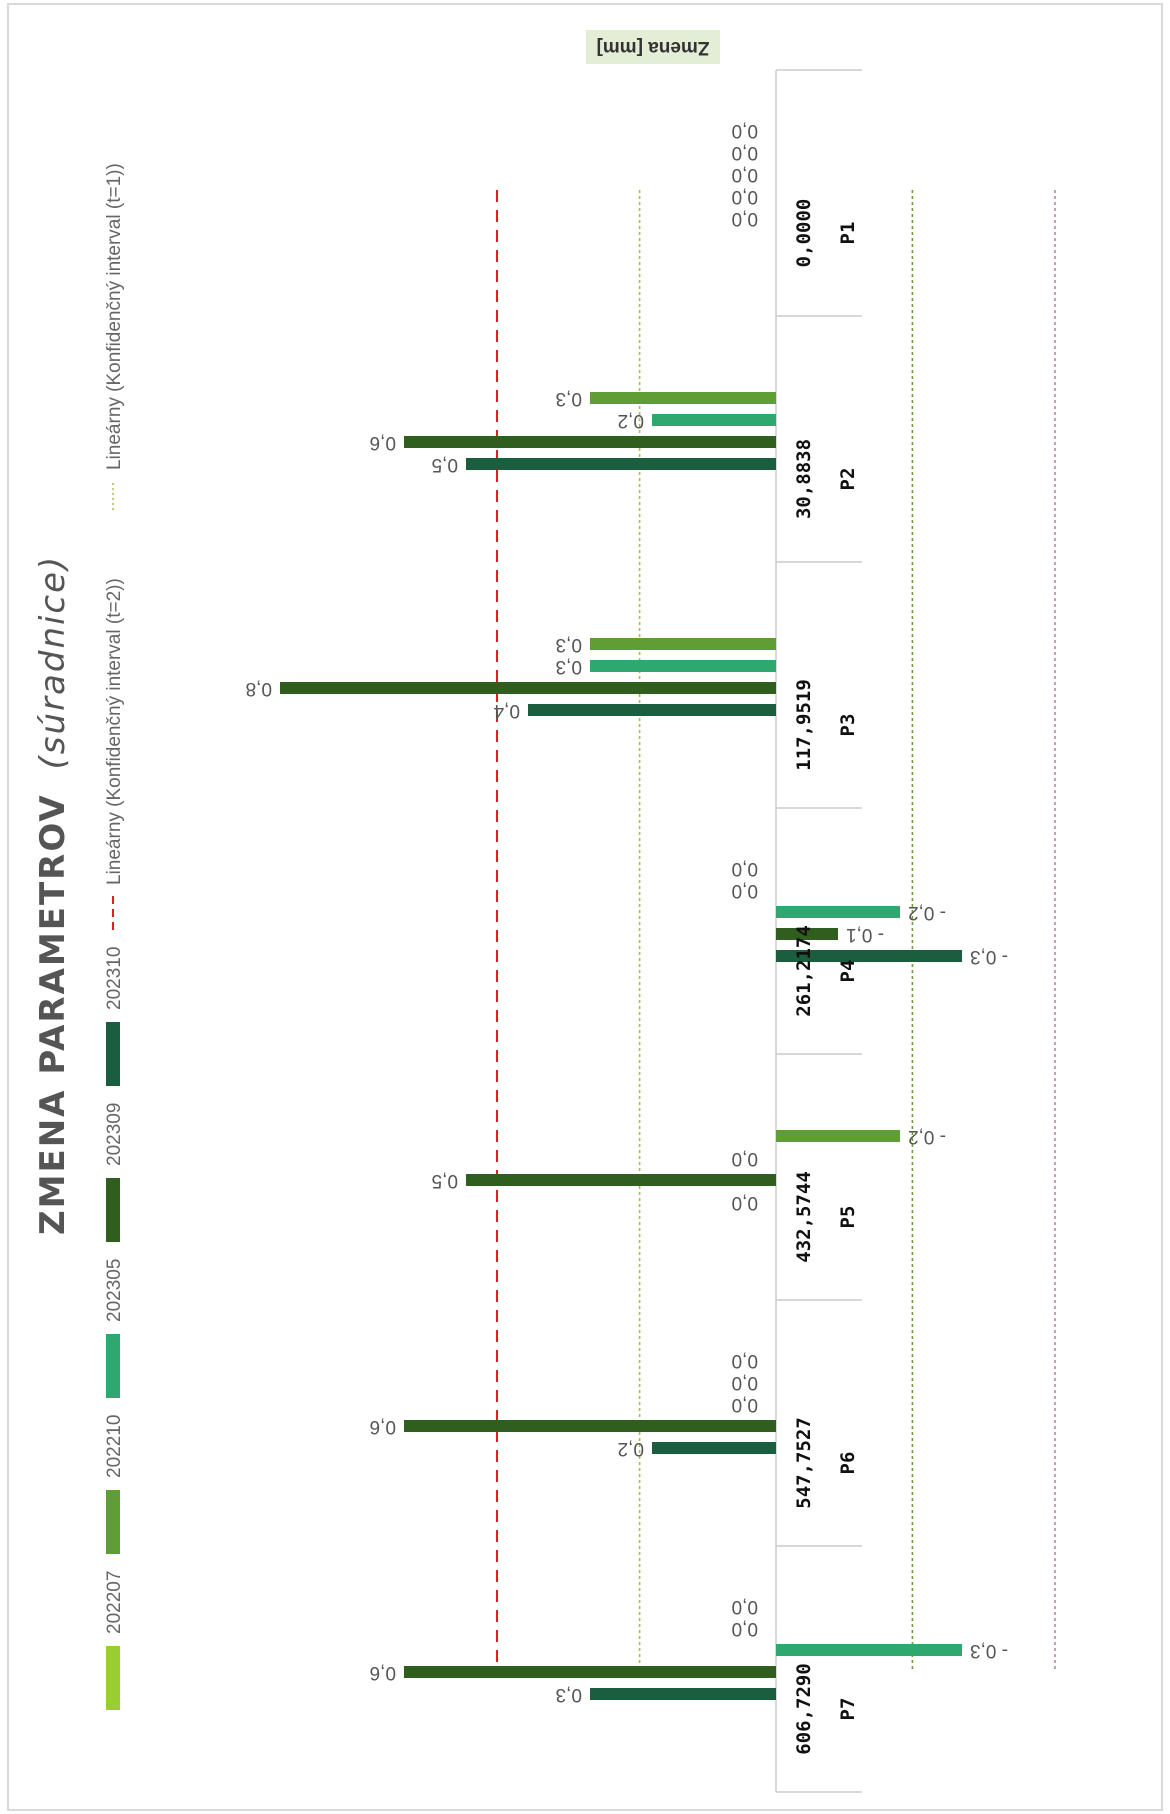  What do you see at coordinates (848, 971) in the screenshot?
I see `category-label: P4` at bounding box center [848, 971].